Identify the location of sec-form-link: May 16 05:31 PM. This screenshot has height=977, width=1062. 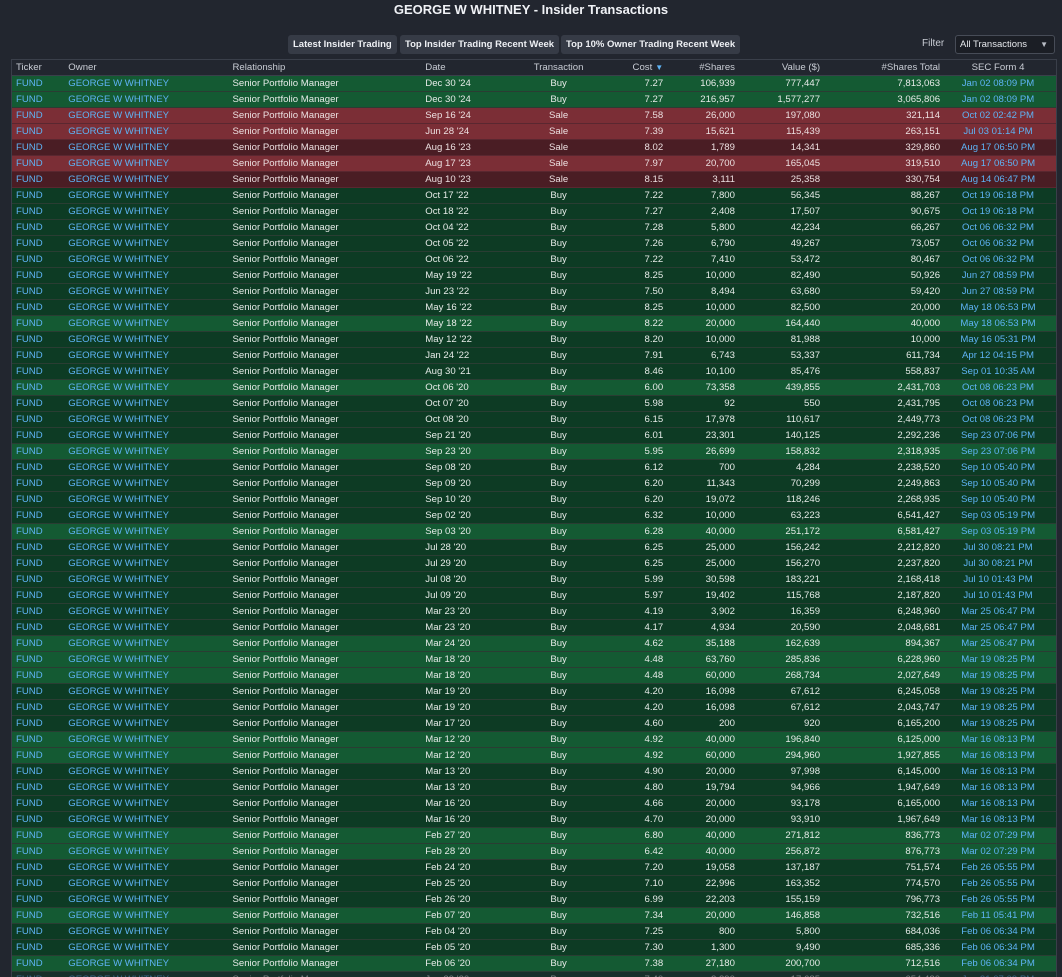
(998, 339).